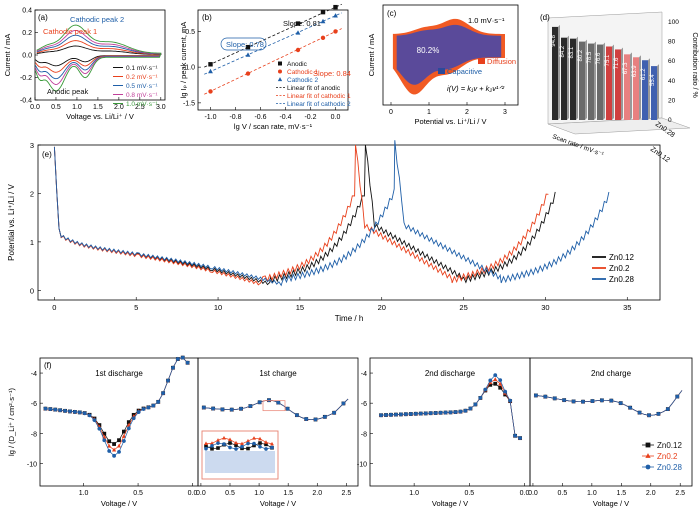 Image resolution: width=700 pixels, height=511 pixels. What do you see at coordinates (486, 20) in the screenshot?
I see `scan-rate-label: 1.0 mV·s⁻¹` at bounding box center [486, 20].